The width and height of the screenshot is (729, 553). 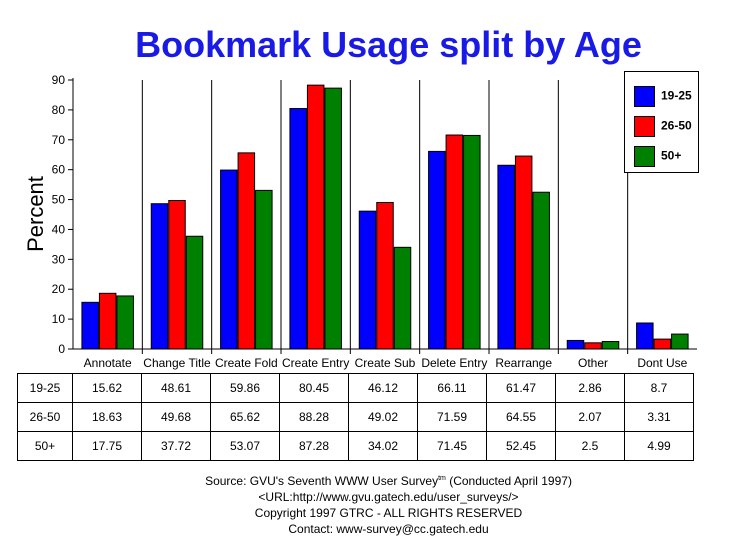 I want to click on y-tick-label: 50, so click(x=59, y=200).